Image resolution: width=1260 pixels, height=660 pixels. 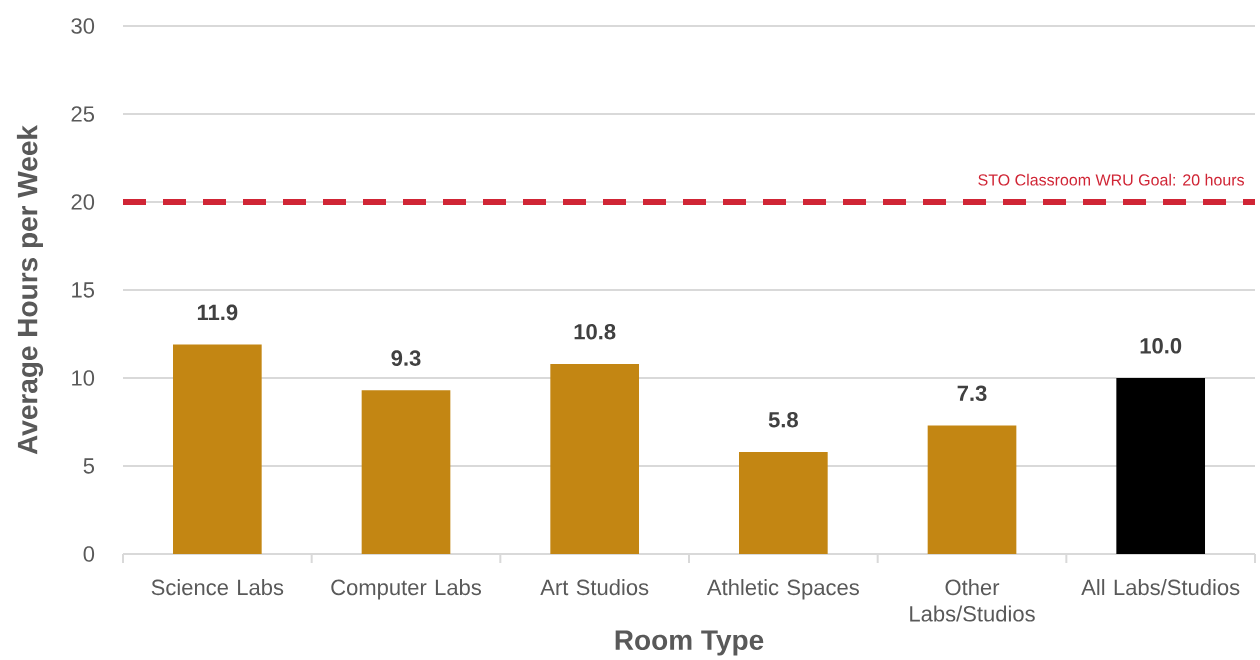 What do you see at coordinates (972, 393) in the screenshot?
I see `data-label: 7.3` at bounding box center [972, 393].